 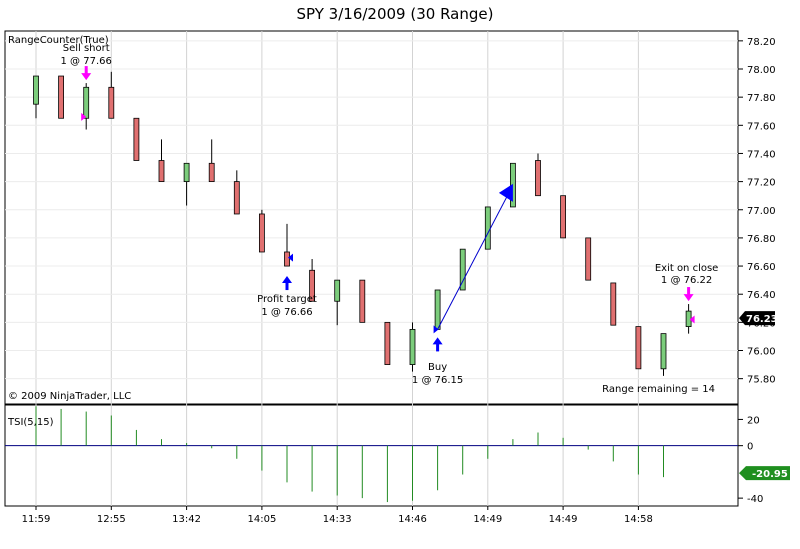 What do you see at coordinates (286, 312) in the screenshot?
I see `profit-target-fill-label: 1 @ 76.66` at bounding box center [286, 312].